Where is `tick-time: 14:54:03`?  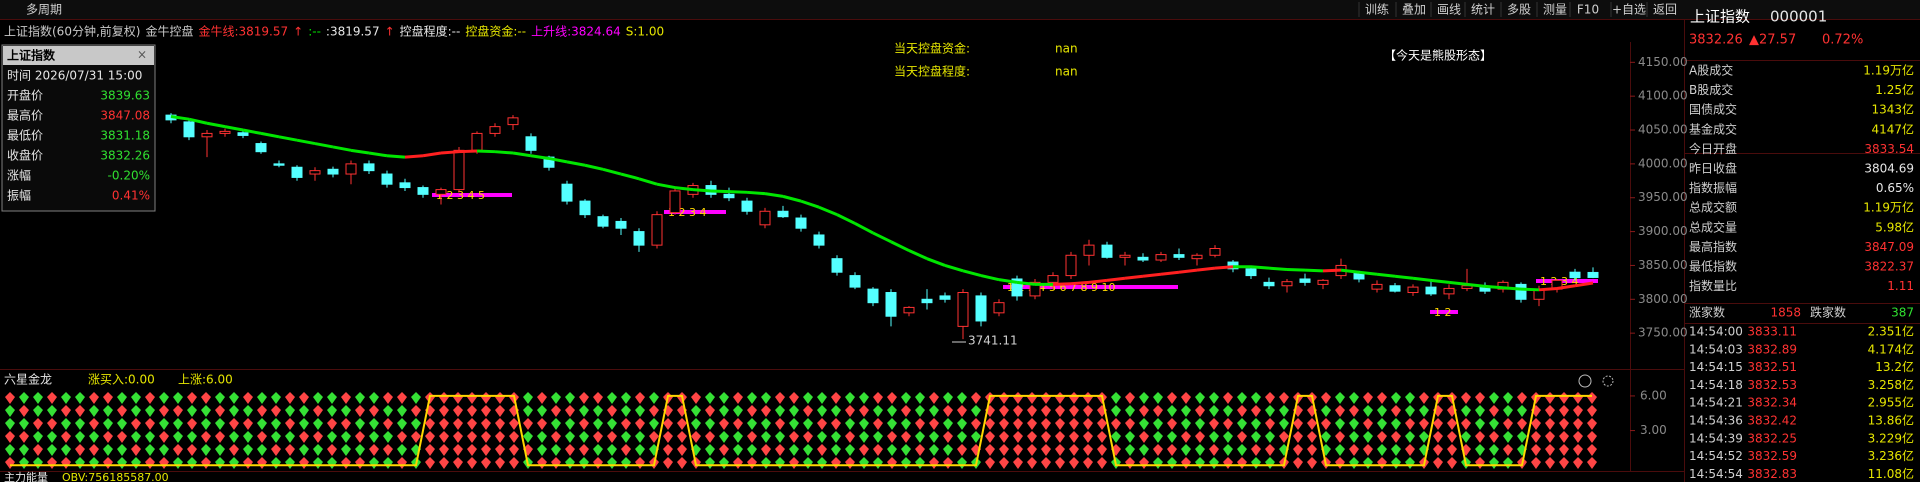 tick-time: 14:54:03 is located at coordinates (1716, 349).